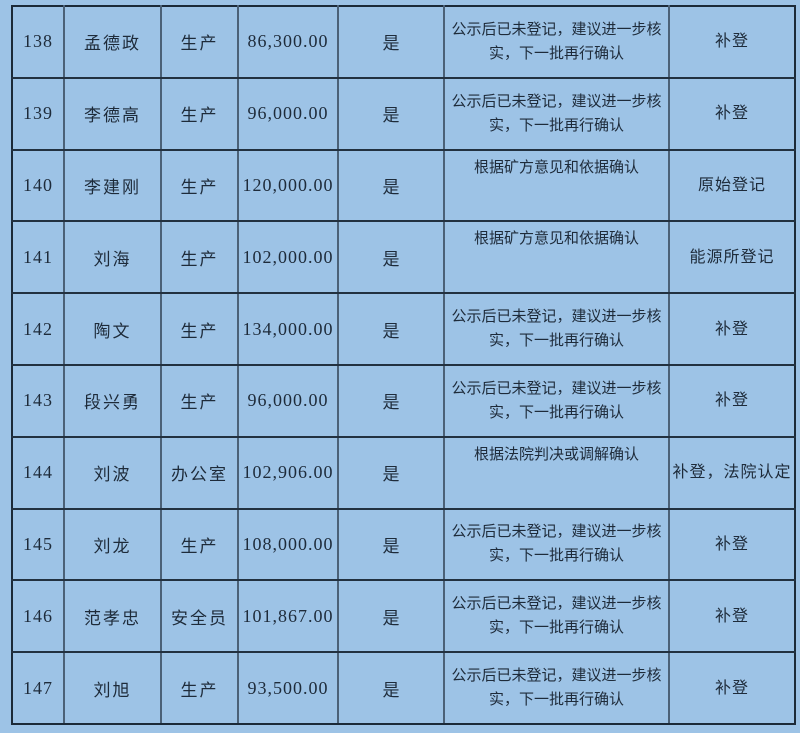 The height and width of the screenshot is (733, 800). What do you see at coordinates (732, 257) in the screenshot?
I see `status-cell: 能源所登记` at bounding box center [732, 257].